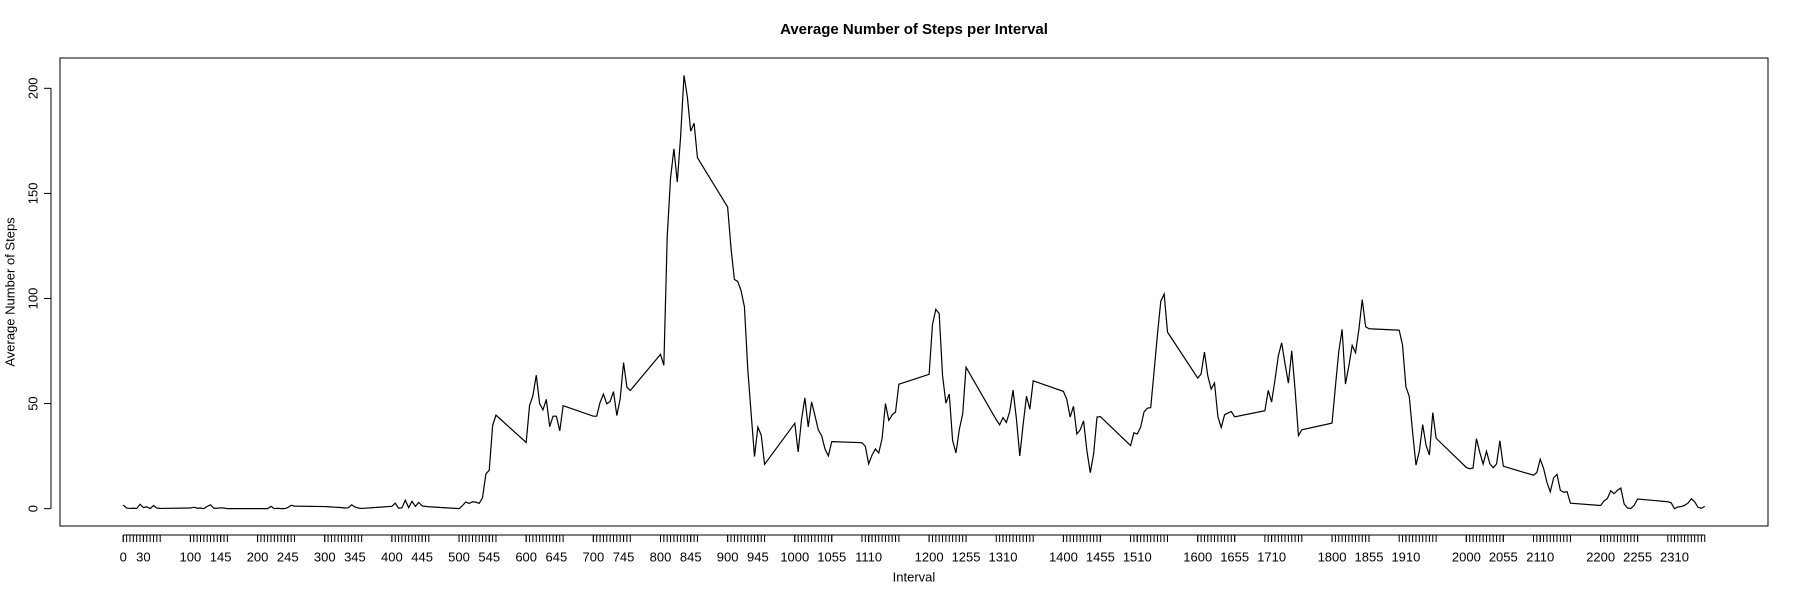 This screenshot has height=600, width=1800. I want to click on x-tick-label: 2000, so click(1466, 556).